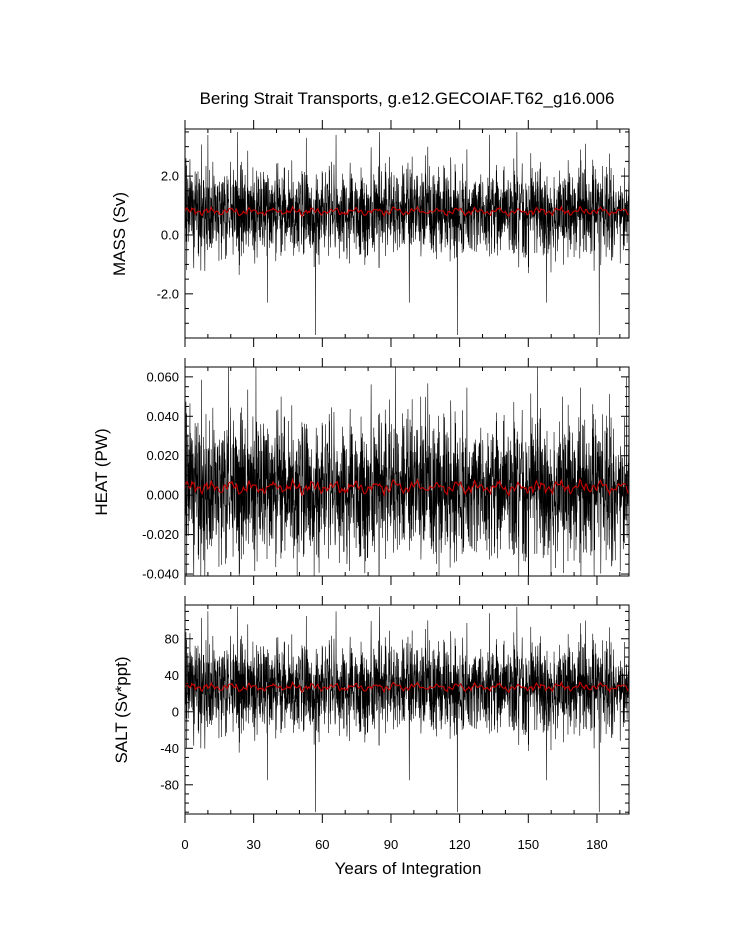 The height and width of the screenshot is (945, 733). What do you see at coordinates (172, 675) in the screenshot?
I see `y-tick-label: 40` at bounding box center [172, 675].